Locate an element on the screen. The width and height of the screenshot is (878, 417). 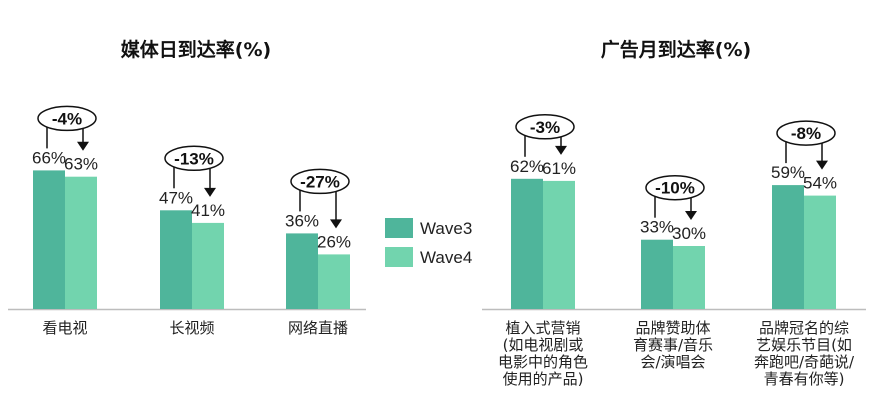
change-label: -10% is located at coordinates (675, 188).